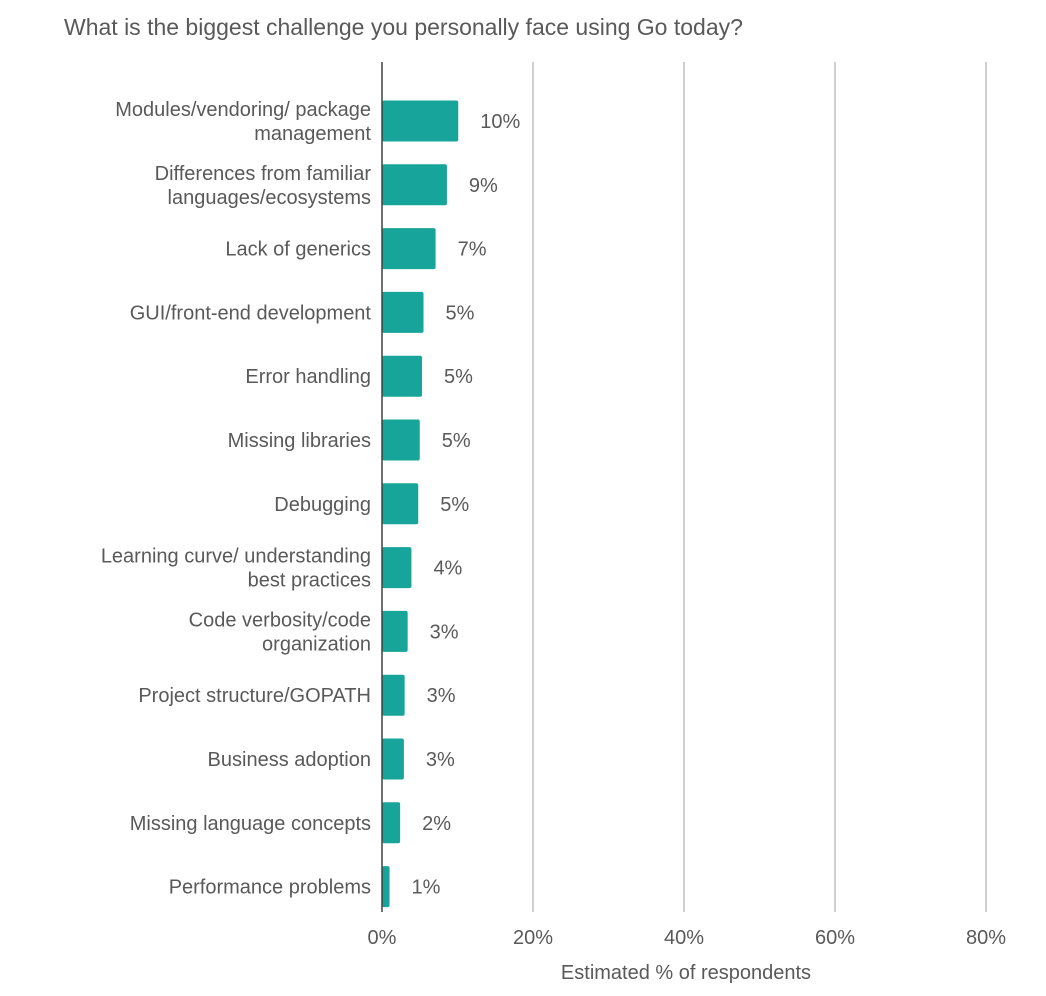  I want to click on x-tick-label: 60%, so click(835, 938).